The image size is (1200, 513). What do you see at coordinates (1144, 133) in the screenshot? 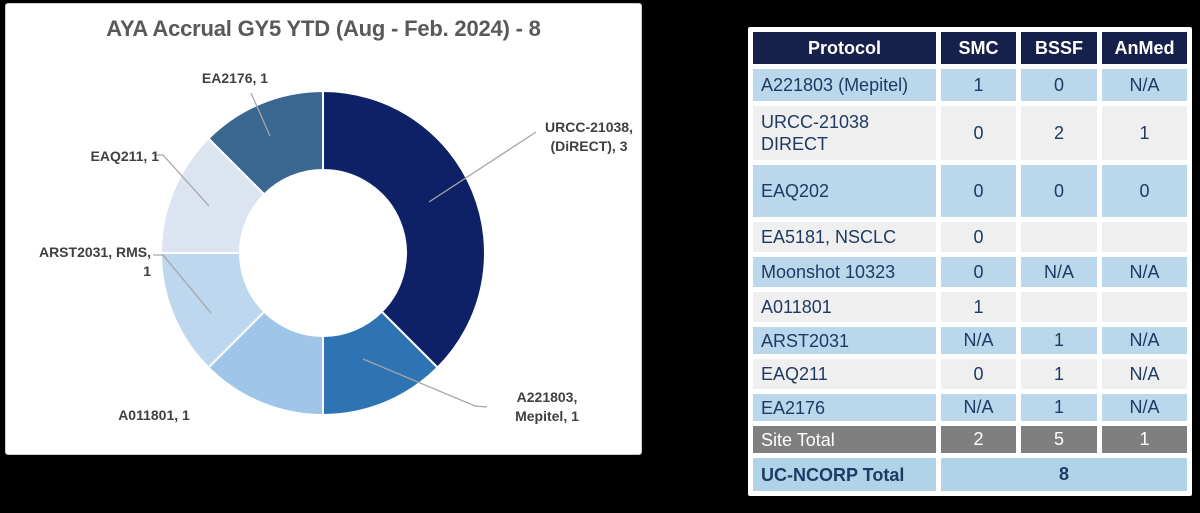
I see `cell-anmed: 1` at bounding box center [1144, 133].